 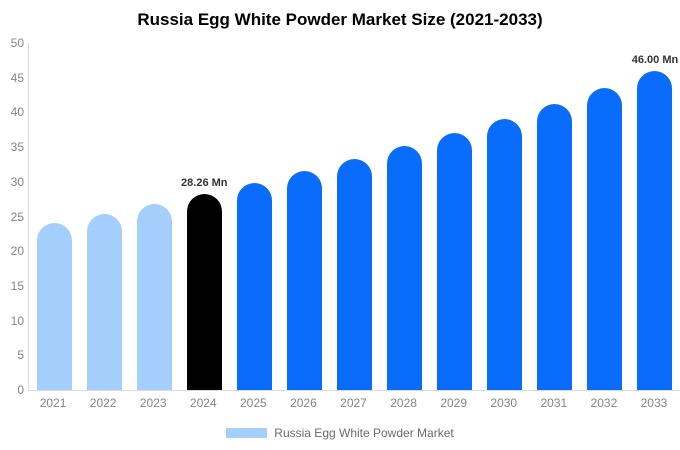 What do you see at coordinates (354, 274) in the screenshot?
I see `bar-2027` at bounding box center [354, 274].